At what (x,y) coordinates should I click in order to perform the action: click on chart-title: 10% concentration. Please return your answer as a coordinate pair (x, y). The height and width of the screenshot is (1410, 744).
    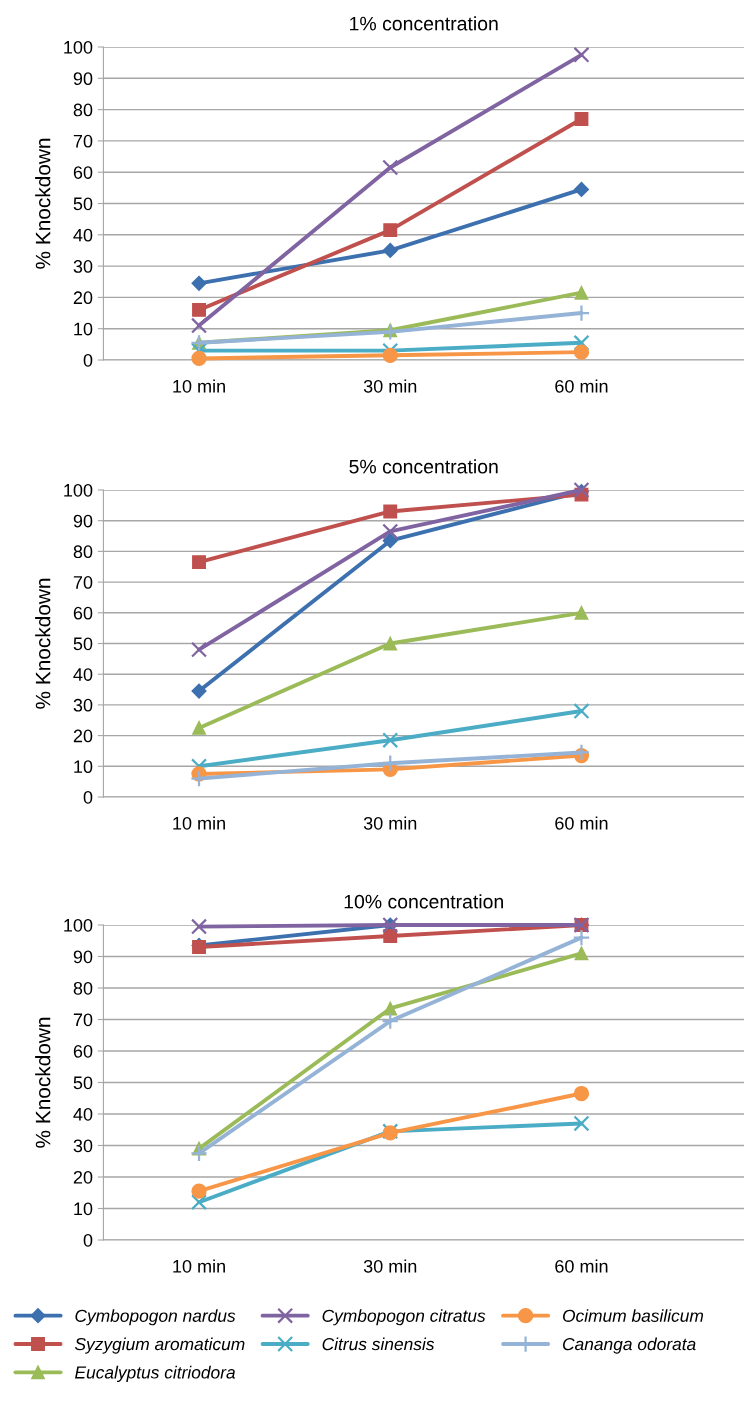
    Looking at the image, I should click on (423, 901).